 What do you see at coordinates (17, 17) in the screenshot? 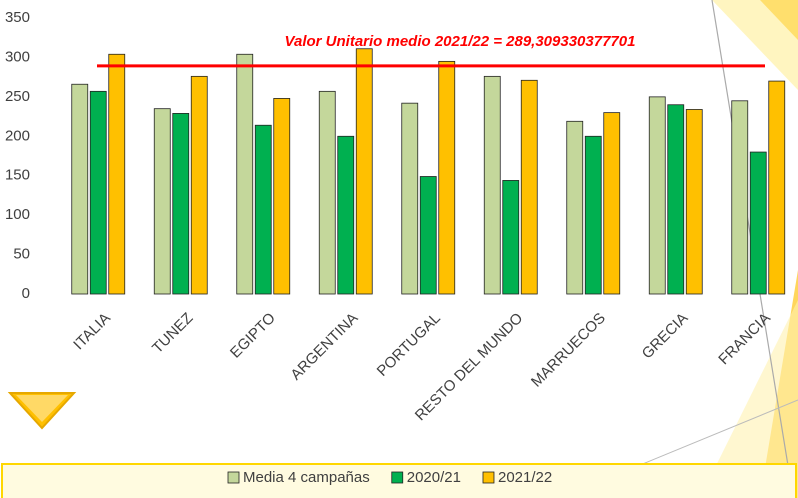
I see `y-tick-label: 350` at bounding box center [17, 17].